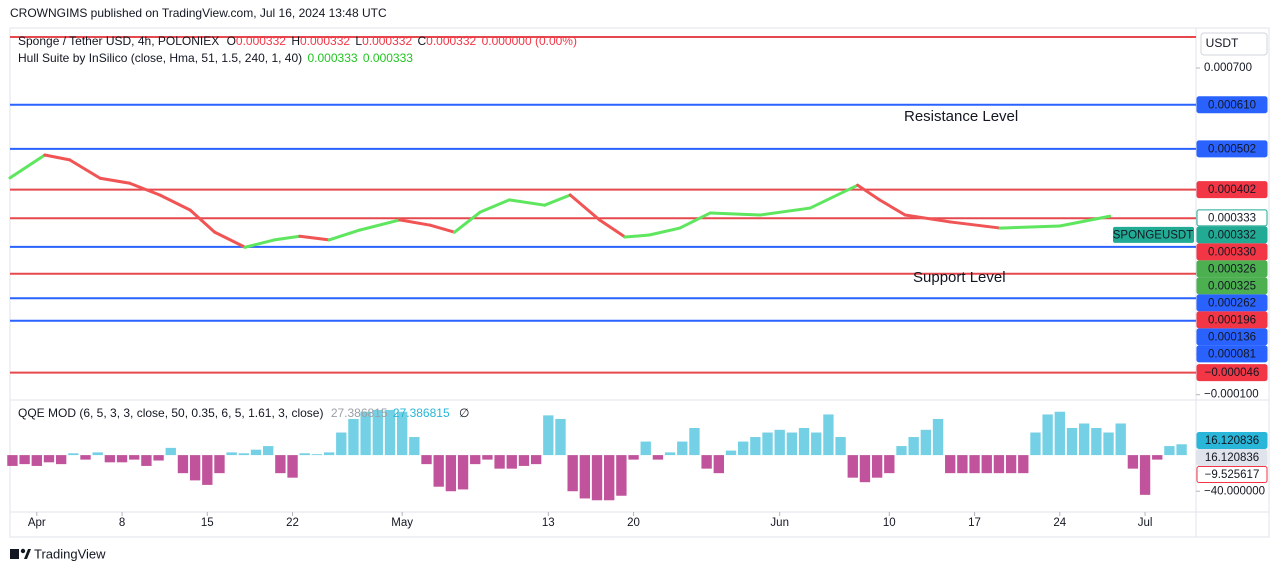  Describe the element at coordinates (779, 523) in the screenshot. I see `x-tick-label: Jun` at that location.